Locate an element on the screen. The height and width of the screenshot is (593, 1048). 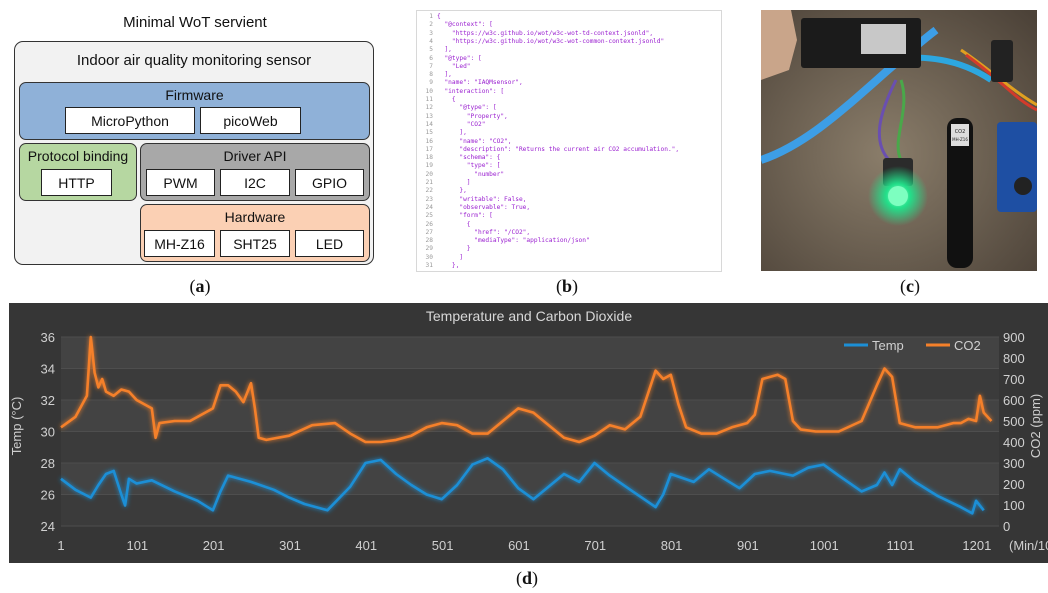
y-tick-label: 36 is located at coordinates (48, 337).